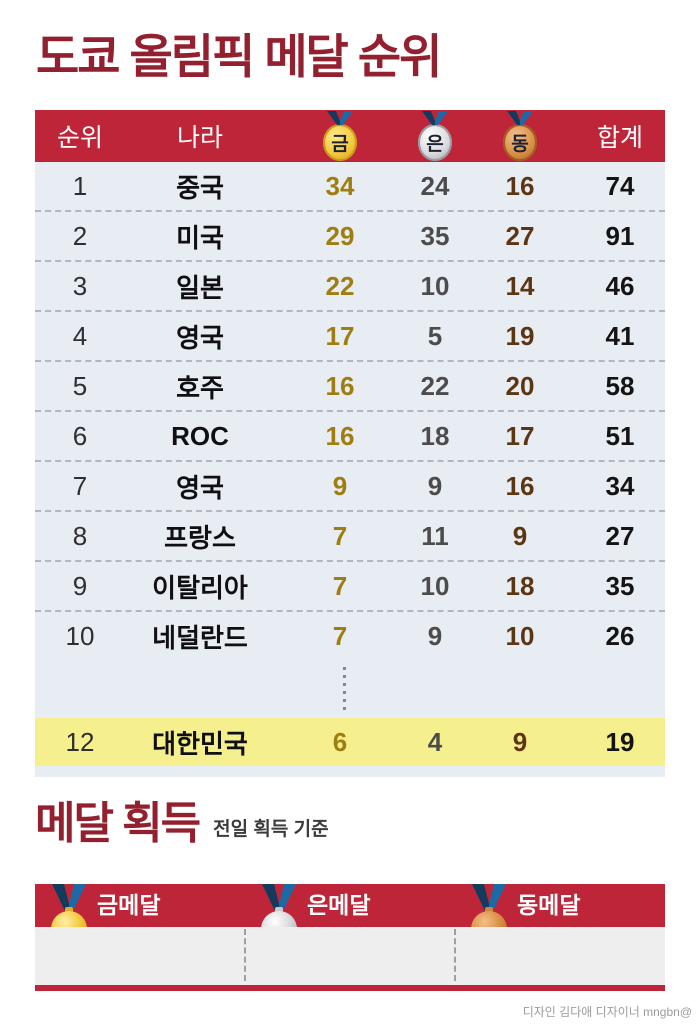  What do you see at coordinates (80, 285) in the screenshot?
I see `rank-cell: 3` at bounding box center [80, 285].